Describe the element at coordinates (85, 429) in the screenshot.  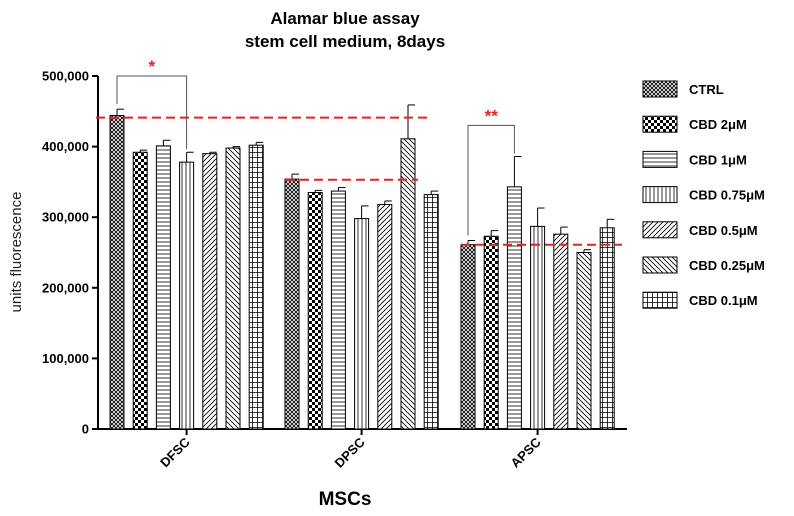
I see `y-tick-label: 0` at that location.